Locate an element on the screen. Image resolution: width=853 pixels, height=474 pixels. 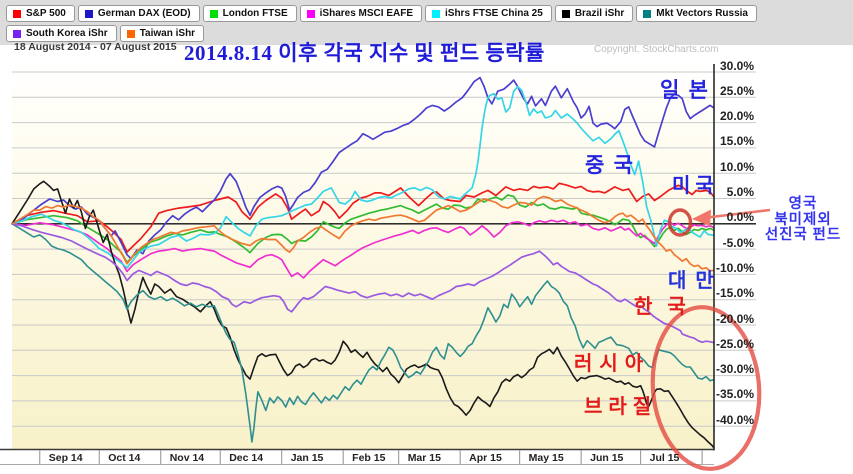
callout-arrow-shaft is located at coordinates (738, 213).